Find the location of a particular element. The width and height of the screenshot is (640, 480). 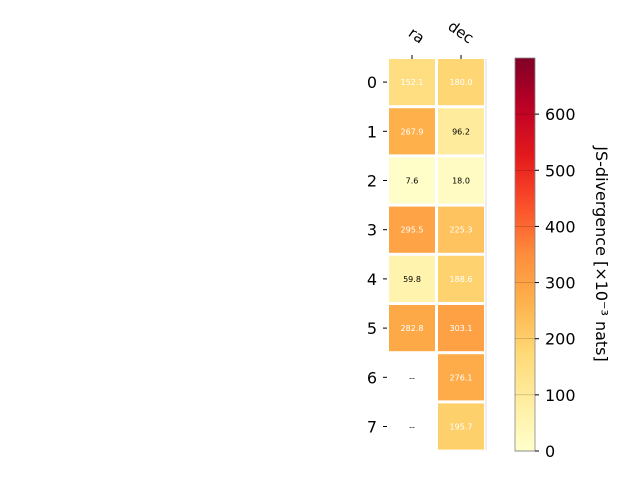

cell-value-label: 18.0 is located at coordinates (461, 181).